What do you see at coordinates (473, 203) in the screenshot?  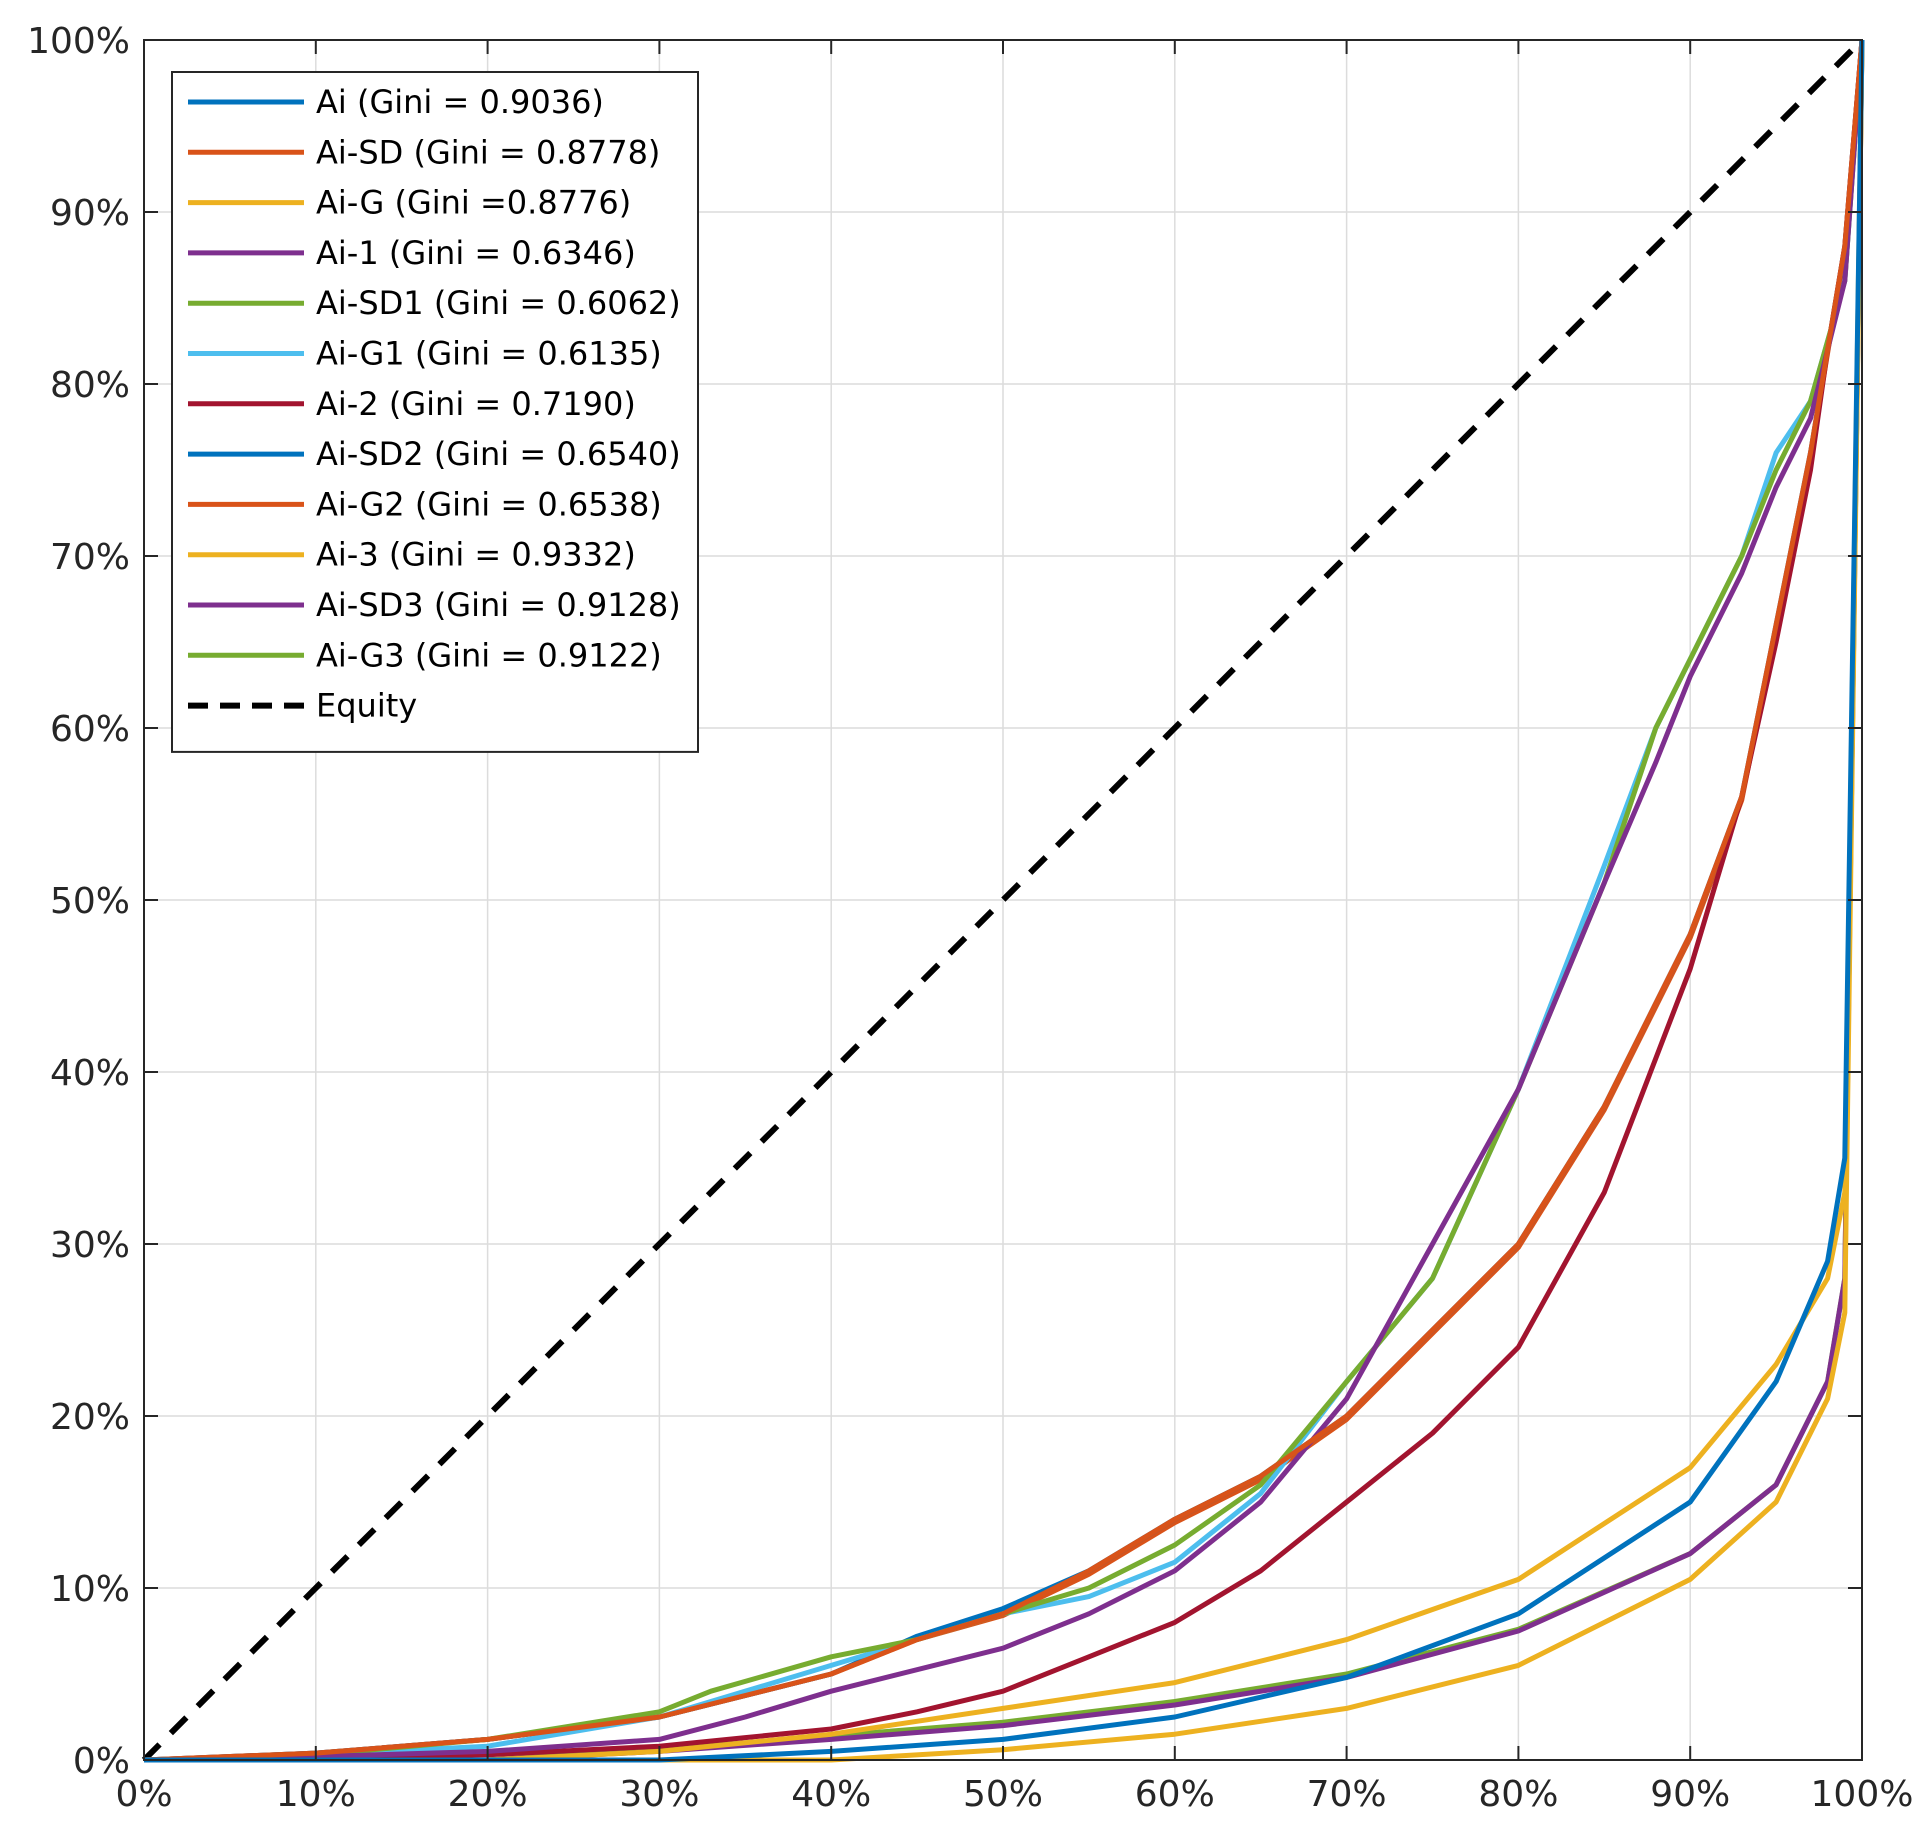 I see `legend-label-2: Ai-G (Gini =0.8776)` at bounding box center [473, 203].